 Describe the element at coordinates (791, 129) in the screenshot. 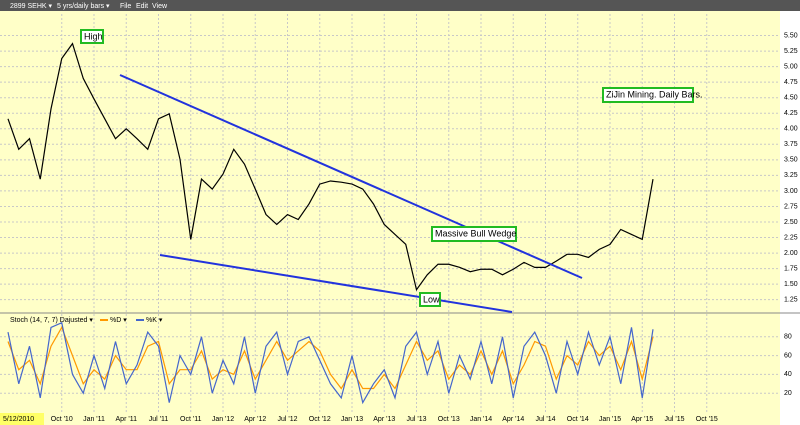

I see `y-tick-label: 4.00` at that location.